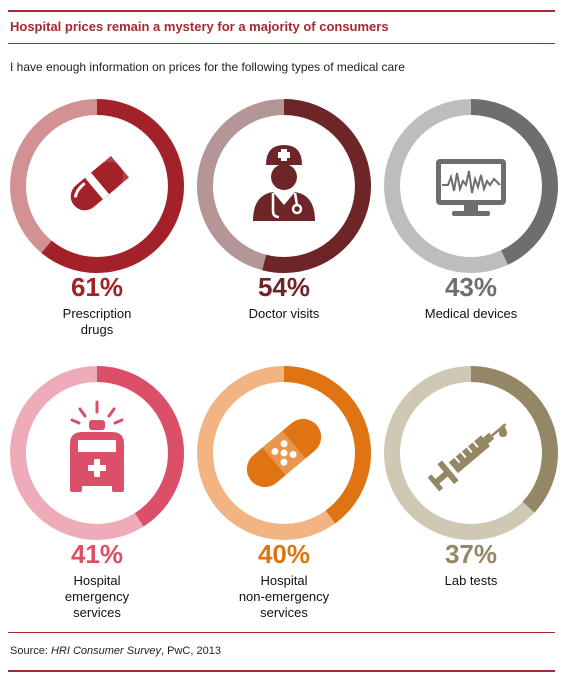 The height and width of the screenshot is (680, 575). I want to click on source-survey: HRI Consumer Survey, so click(106, 651).